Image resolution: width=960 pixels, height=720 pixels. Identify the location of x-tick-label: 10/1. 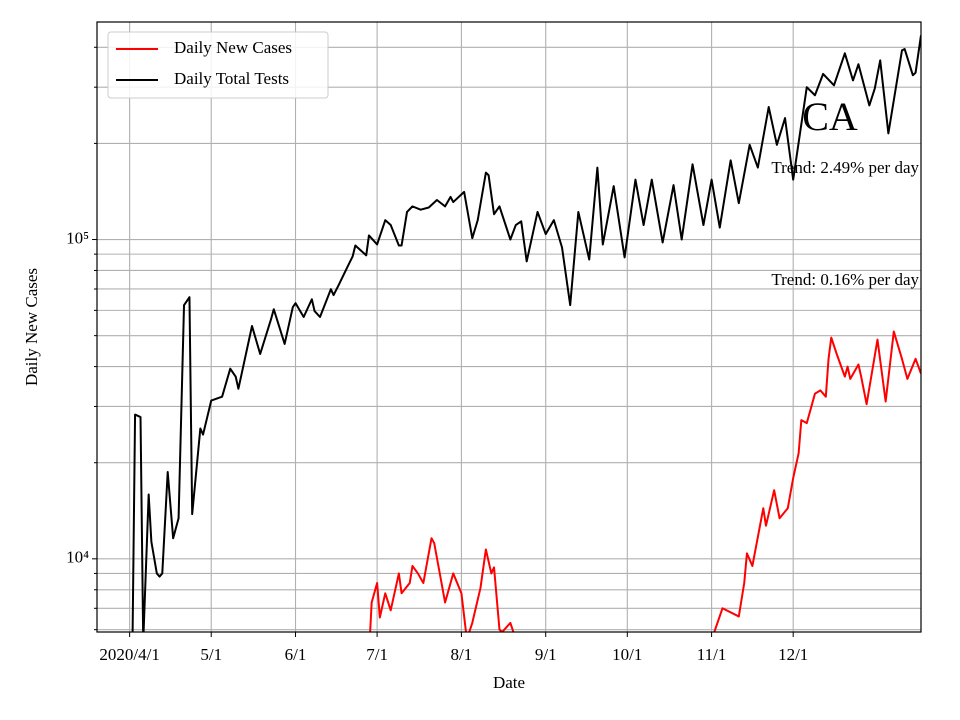
(627, 654).